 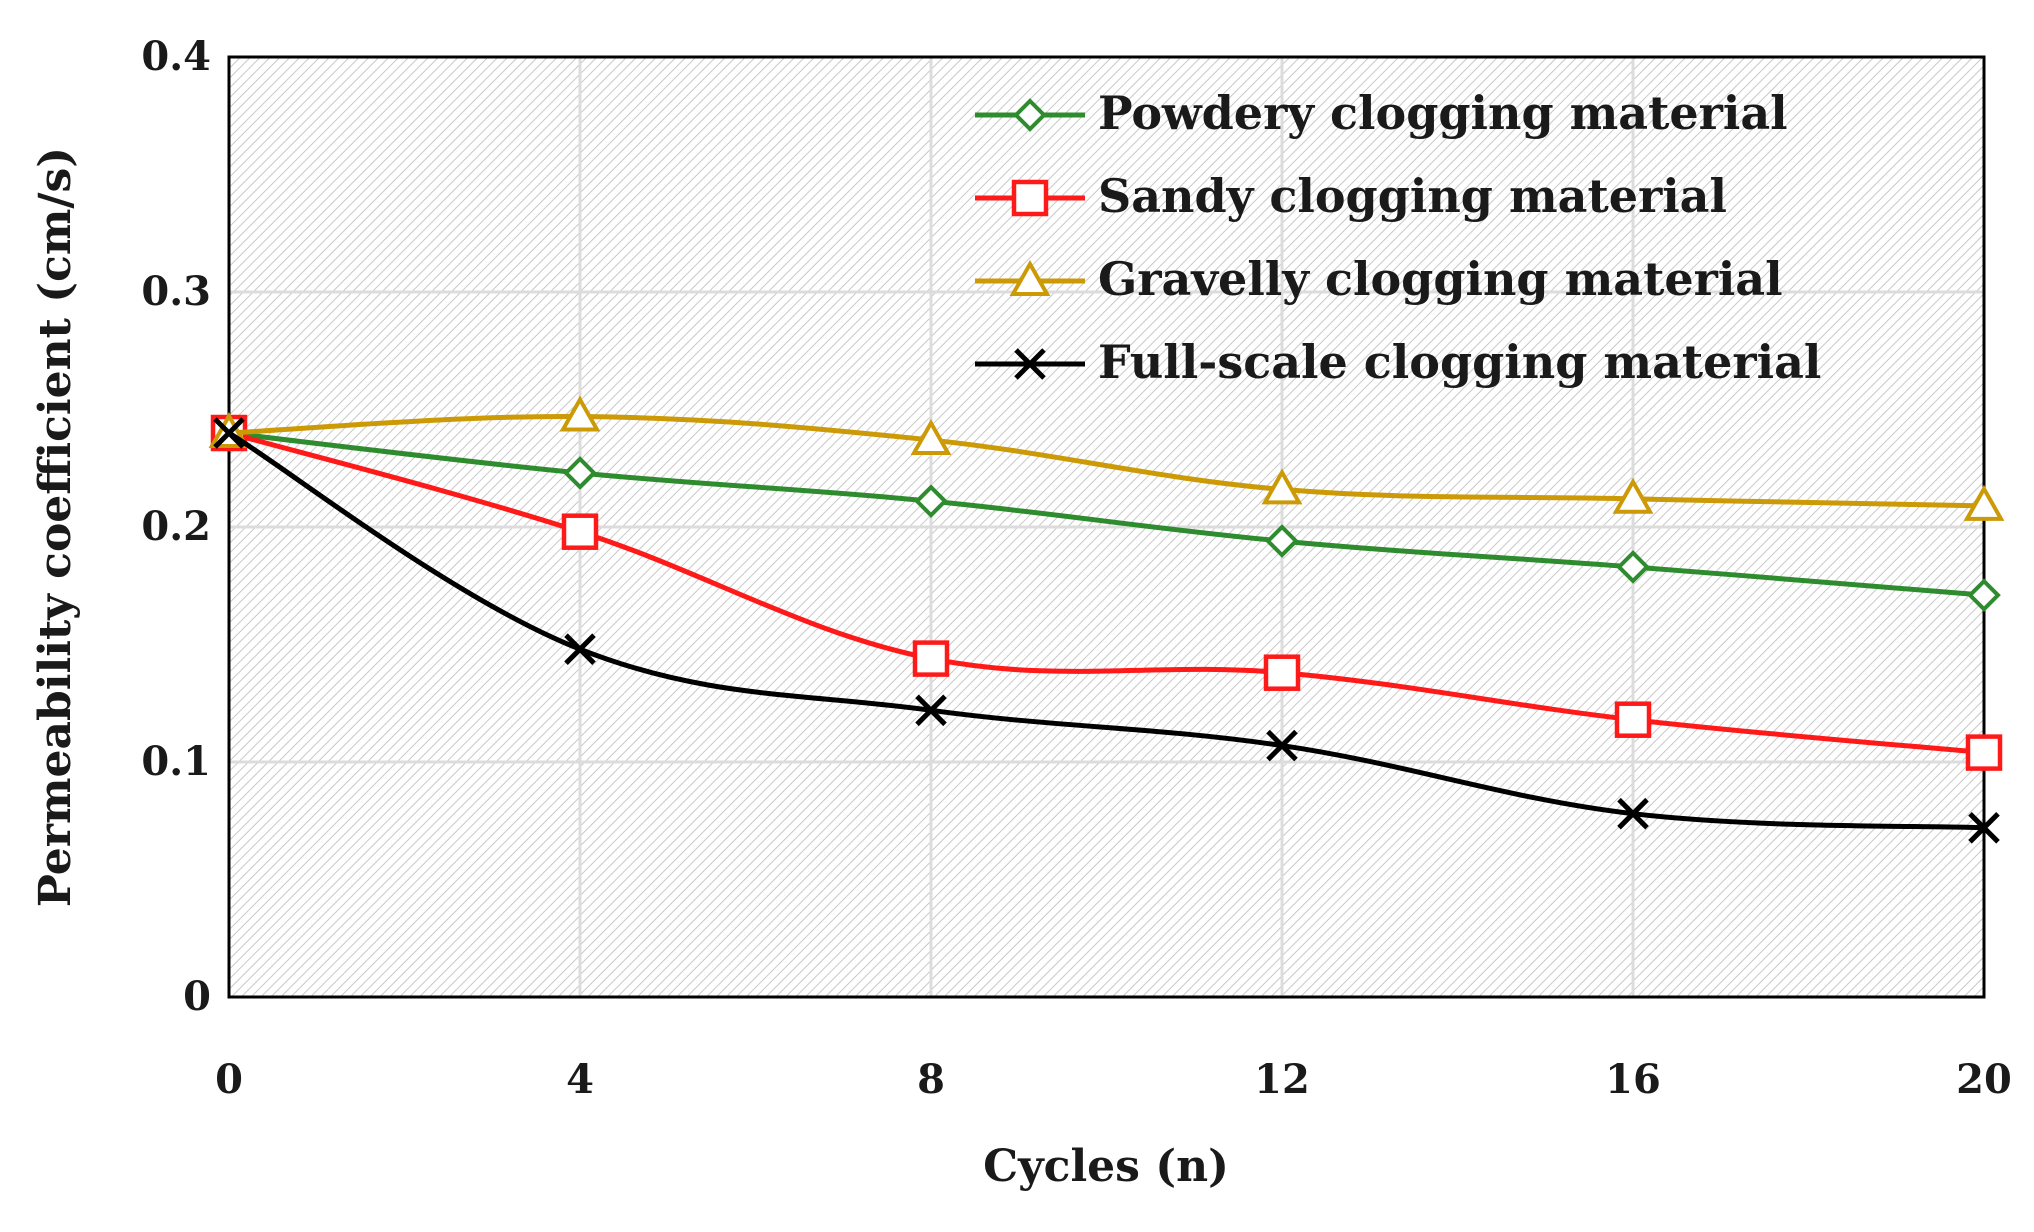 I want to click on y-tick-label: 0.4, so click(x=176, y=56).